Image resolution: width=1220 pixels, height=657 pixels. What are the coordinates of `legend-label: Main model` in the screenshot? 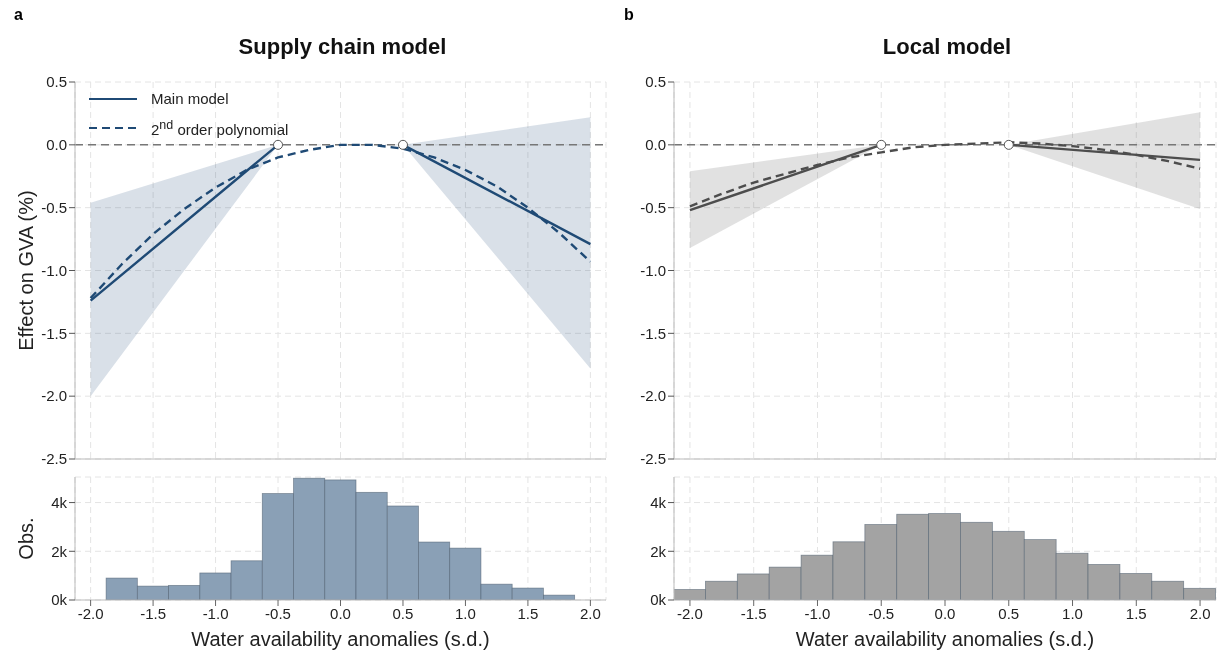 It's located at (190, 99).